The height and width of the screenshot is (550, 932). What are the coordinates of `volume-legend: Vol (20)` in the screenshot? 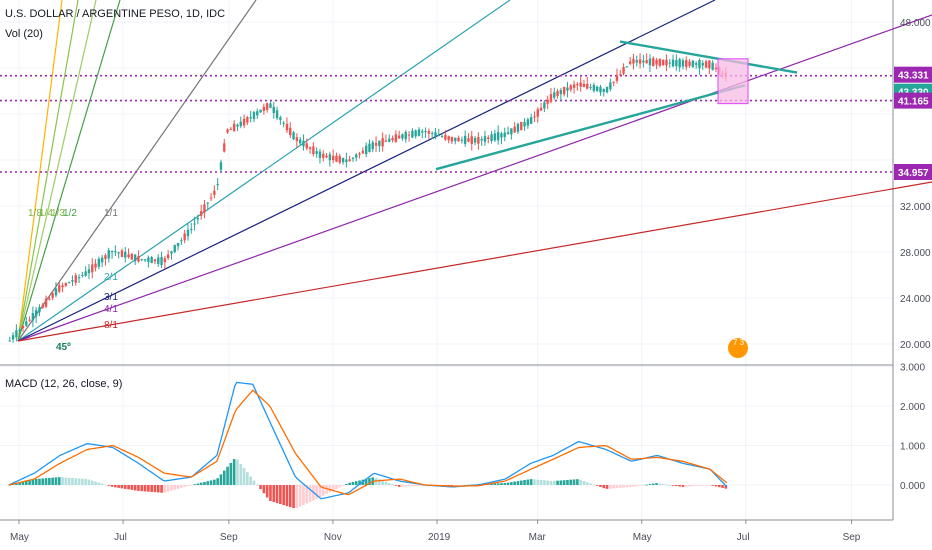 It's located at (24, 34).